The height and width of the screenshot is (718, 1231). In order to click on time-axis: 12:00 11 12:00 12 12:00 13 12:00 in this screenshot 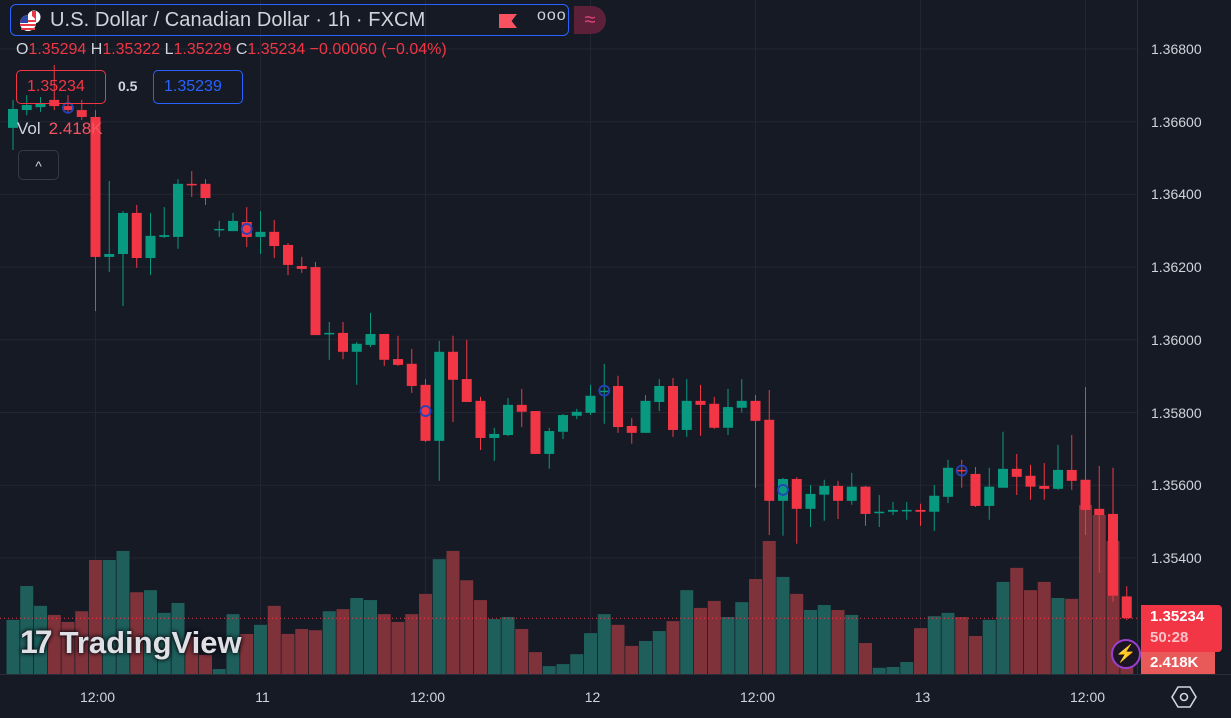, I will do `click(615, 696)`.